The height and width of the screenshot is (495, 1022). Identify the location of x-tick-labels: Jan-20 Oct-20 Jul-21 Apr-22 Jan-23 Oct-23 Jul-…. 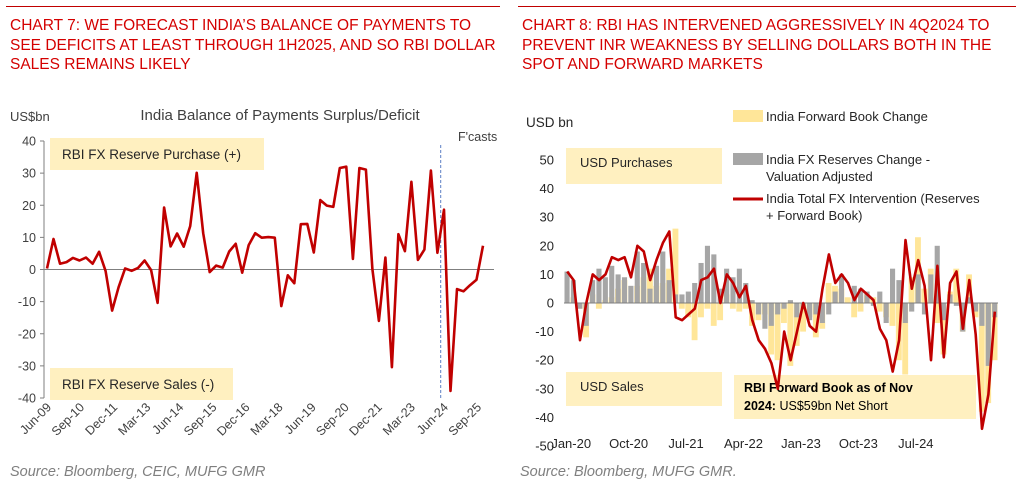
(742, 443).